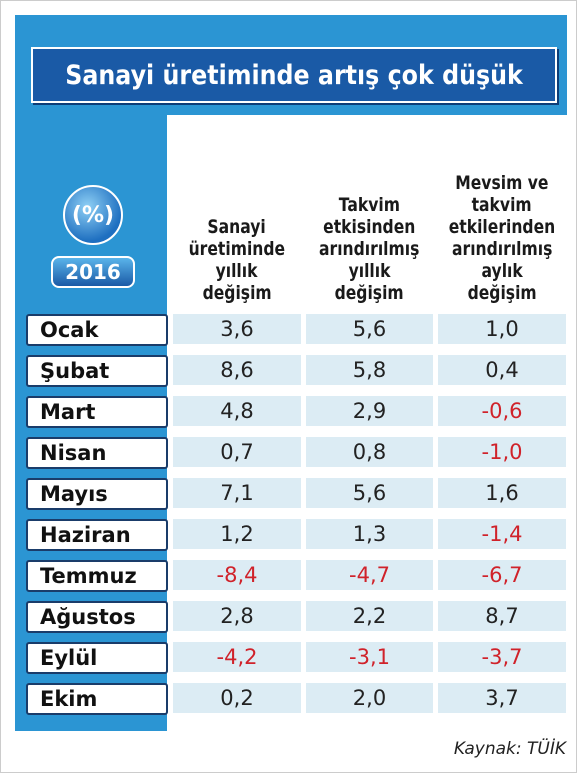  I want to click on cell: 2,9, so click(369, 411).